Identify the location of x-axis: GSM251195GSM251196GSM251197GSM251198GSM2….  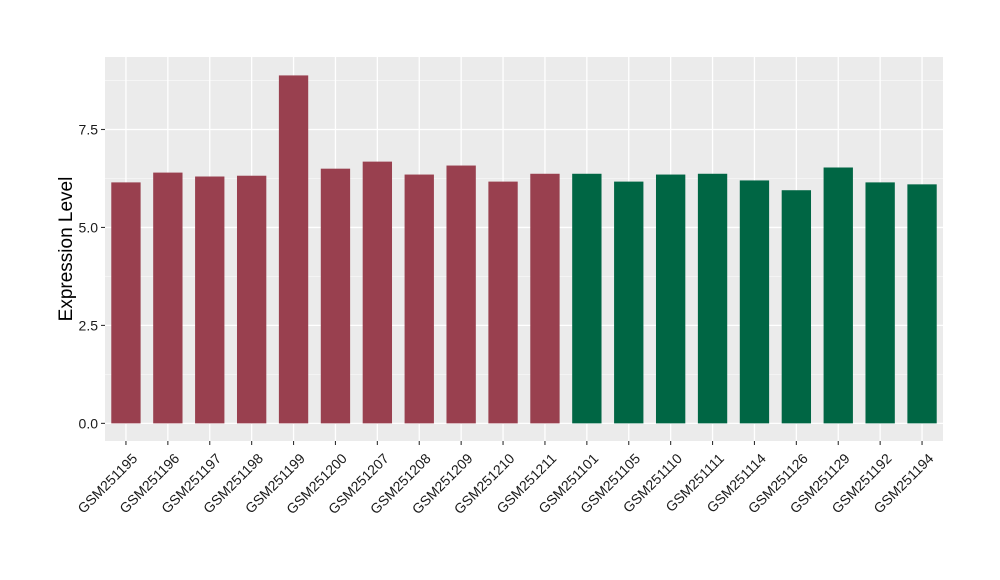
(505, 479).